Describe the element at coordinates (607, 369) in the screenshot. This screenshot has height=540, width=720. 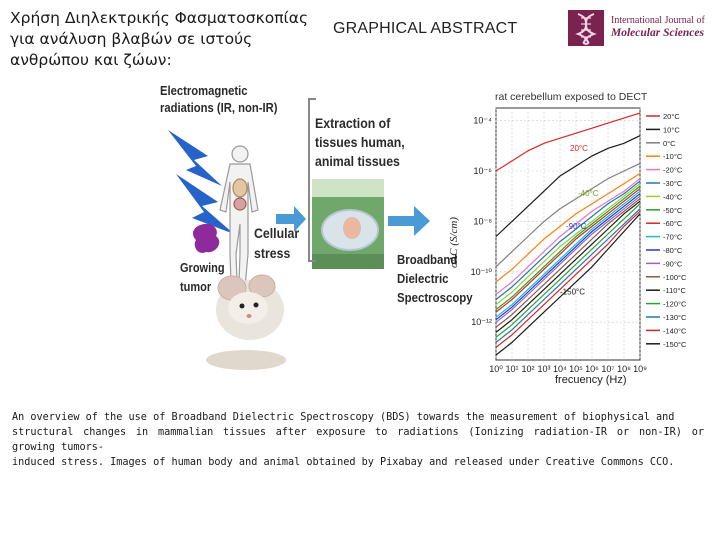
I see `x-tick-label: 10⁷` at that location.